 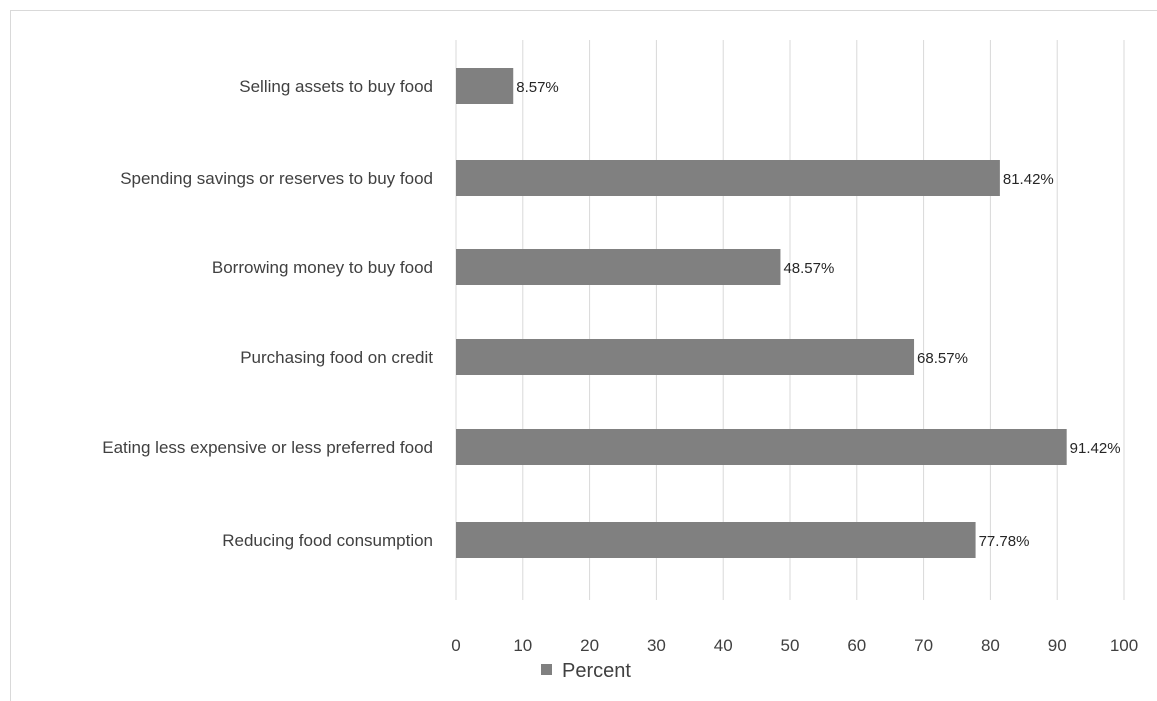 I want to click on category-label: Purchasing food on credit, so click(x=336, y=357).